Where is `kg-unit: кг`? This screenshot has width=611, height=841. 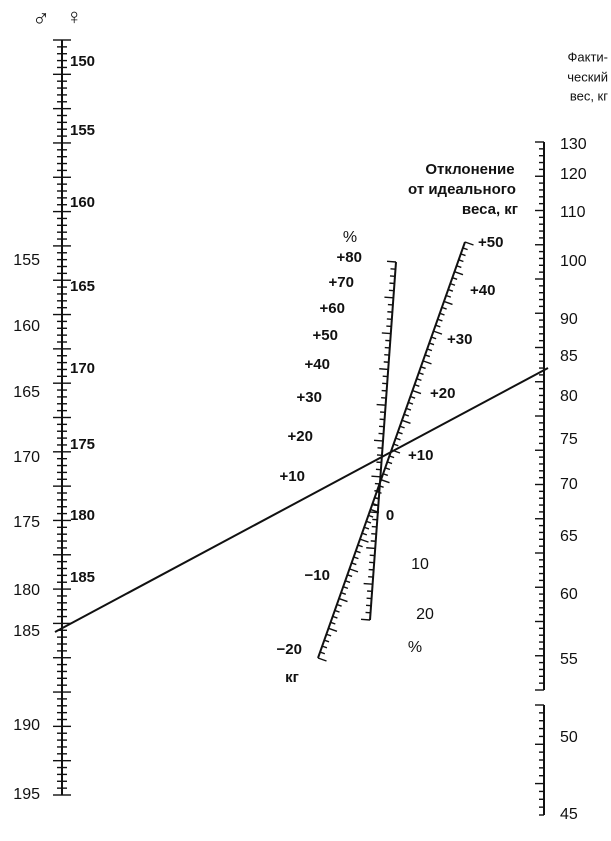 kg-unit: кг is located at coordinates (292, 677).